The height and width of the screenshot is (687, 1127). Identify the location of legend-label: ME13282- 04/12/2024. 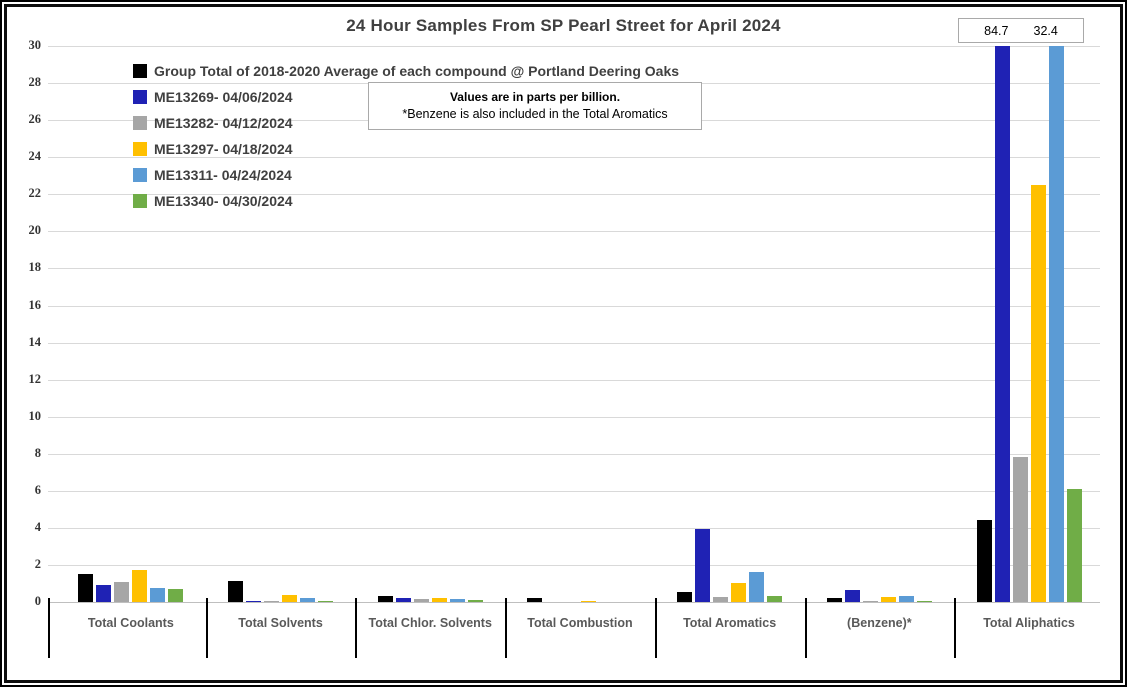
(223, 123).